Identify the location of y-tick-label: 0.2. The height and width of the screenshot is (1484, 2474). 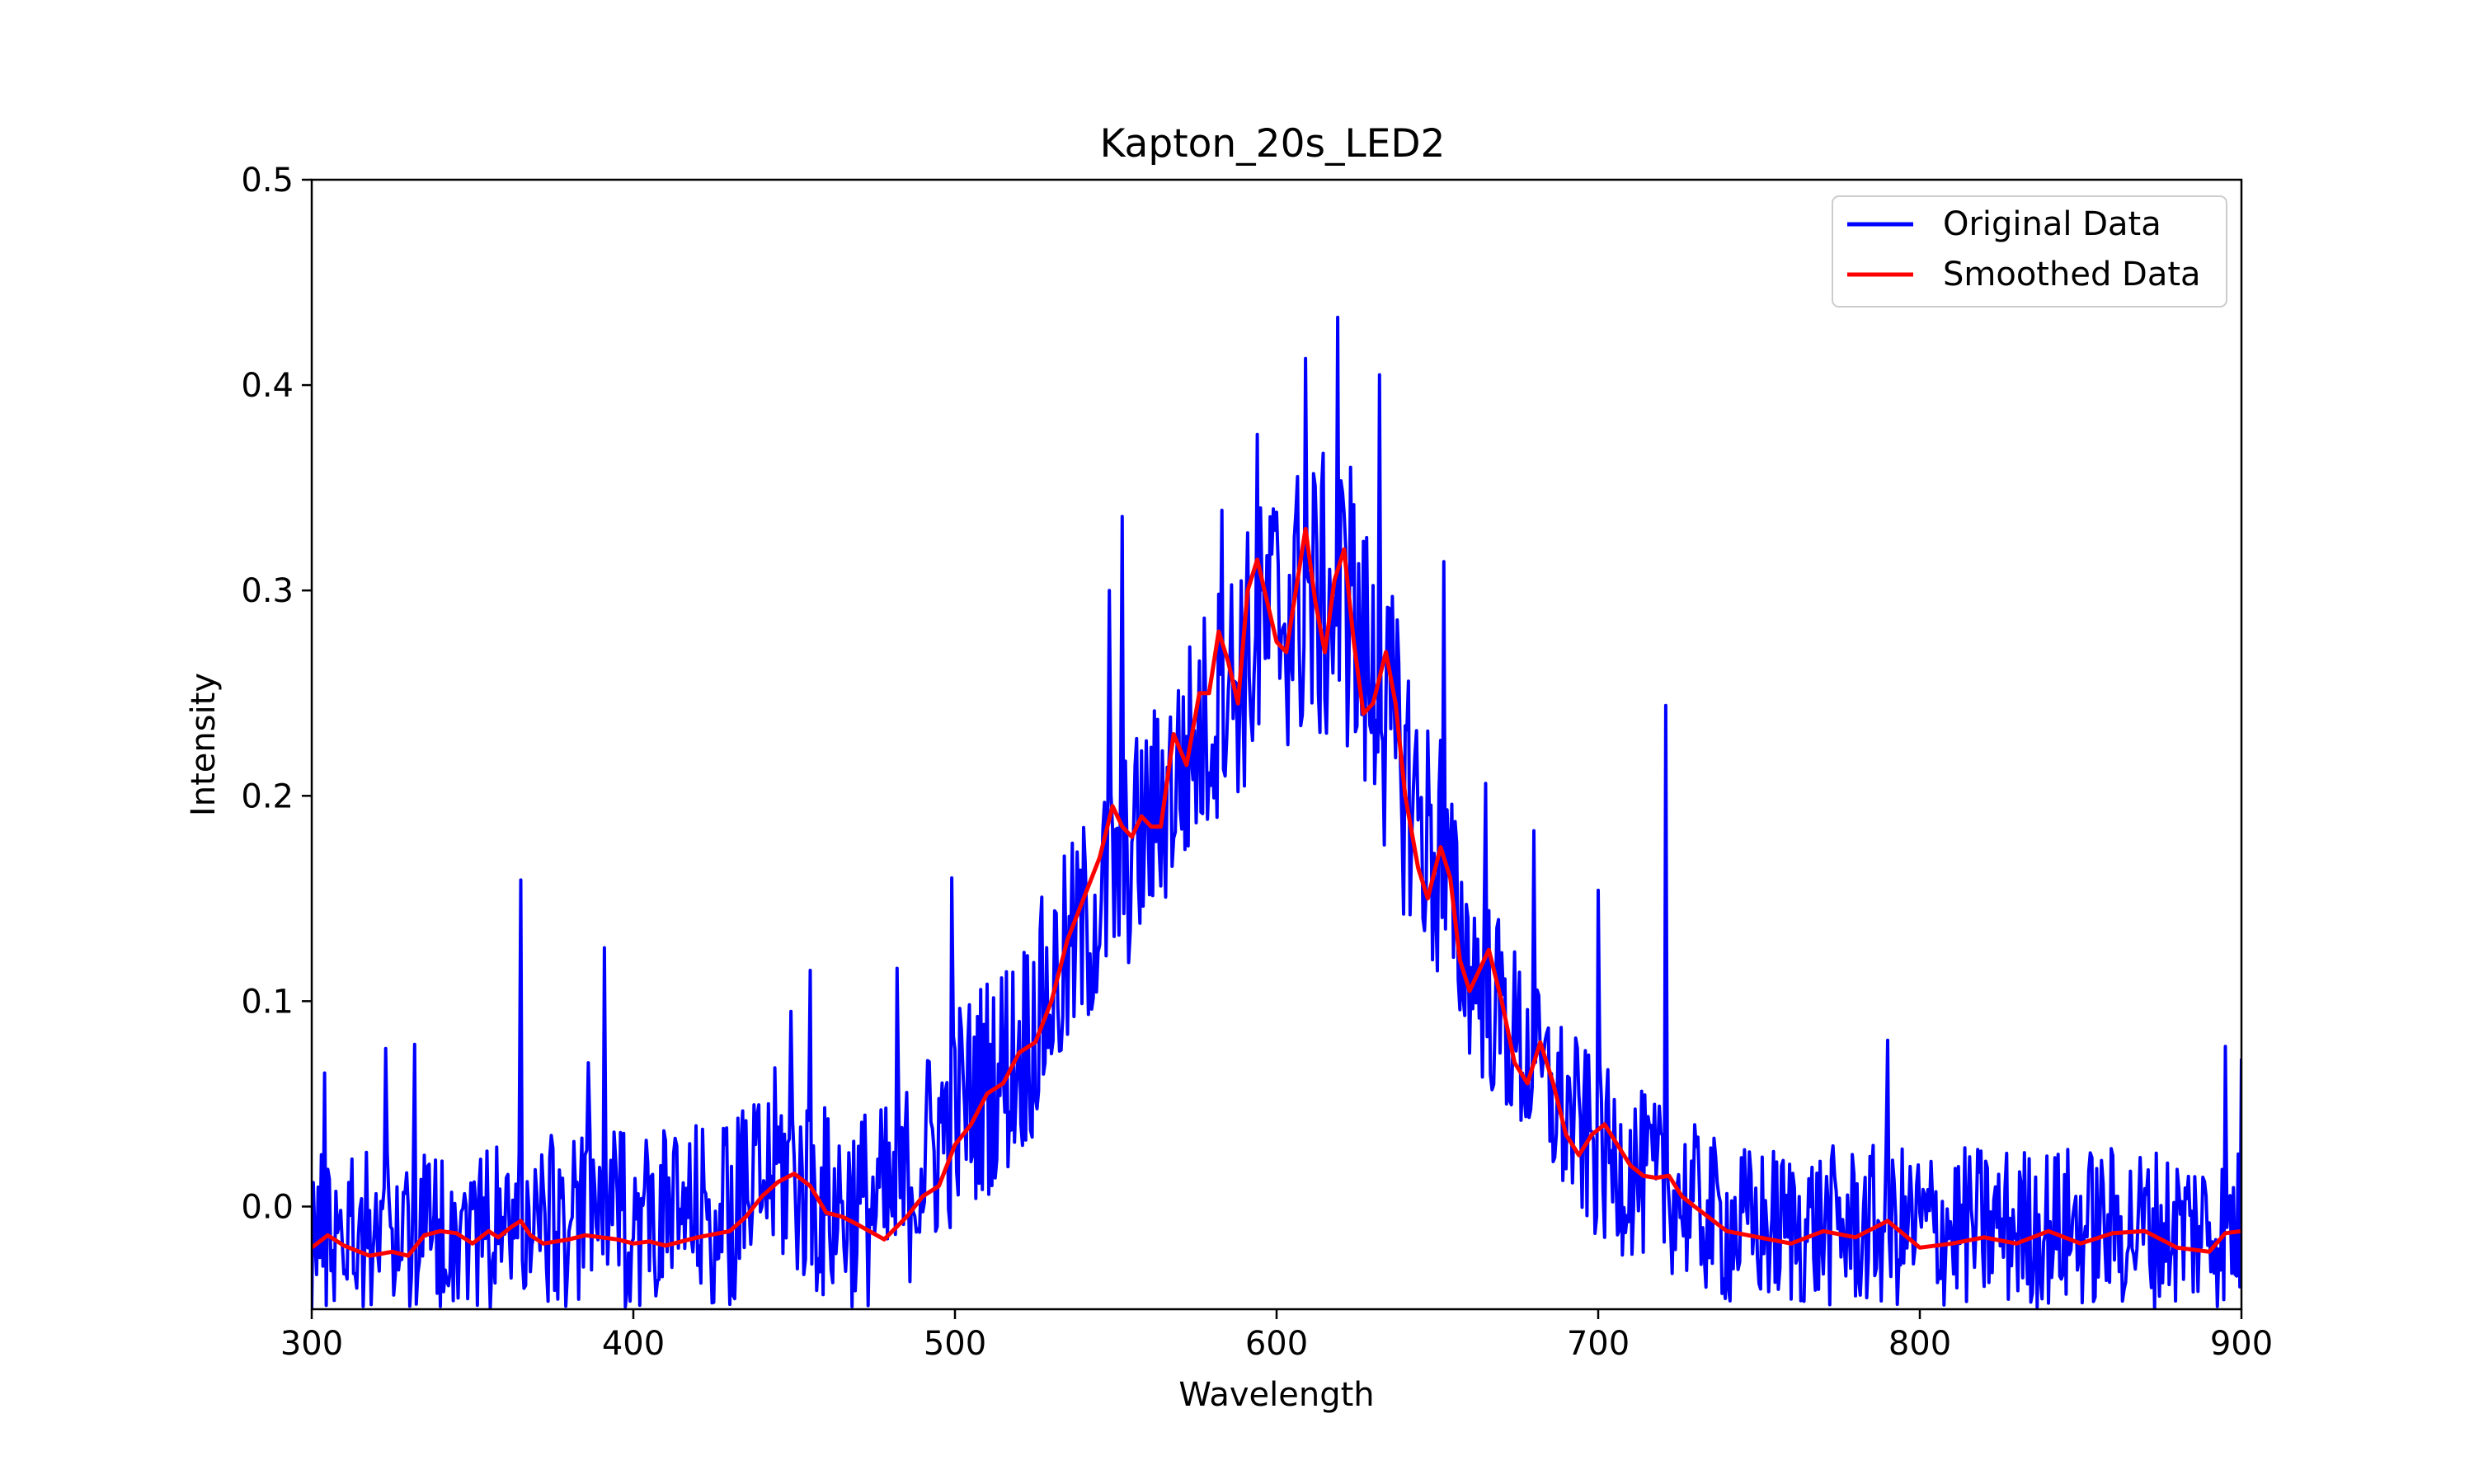
(267, 796).